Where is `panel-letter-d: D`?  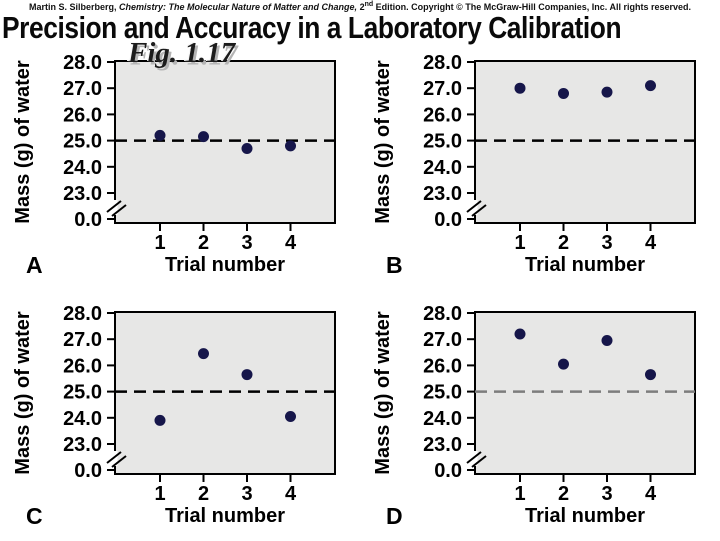 panel-letter-d: D is located at coordinates (394, 516).